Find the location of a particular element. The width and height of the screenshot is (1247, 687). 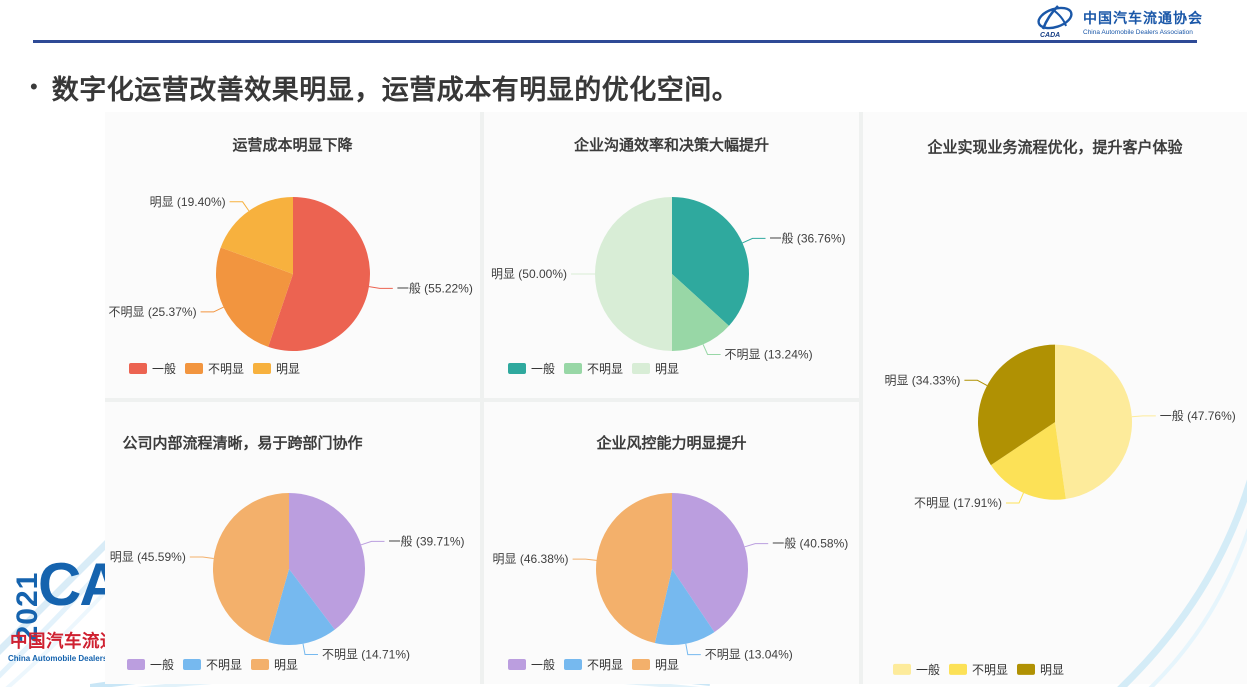

footer-logo-org-cn: 中国汽车流通 is located at coordinates (57, 641).